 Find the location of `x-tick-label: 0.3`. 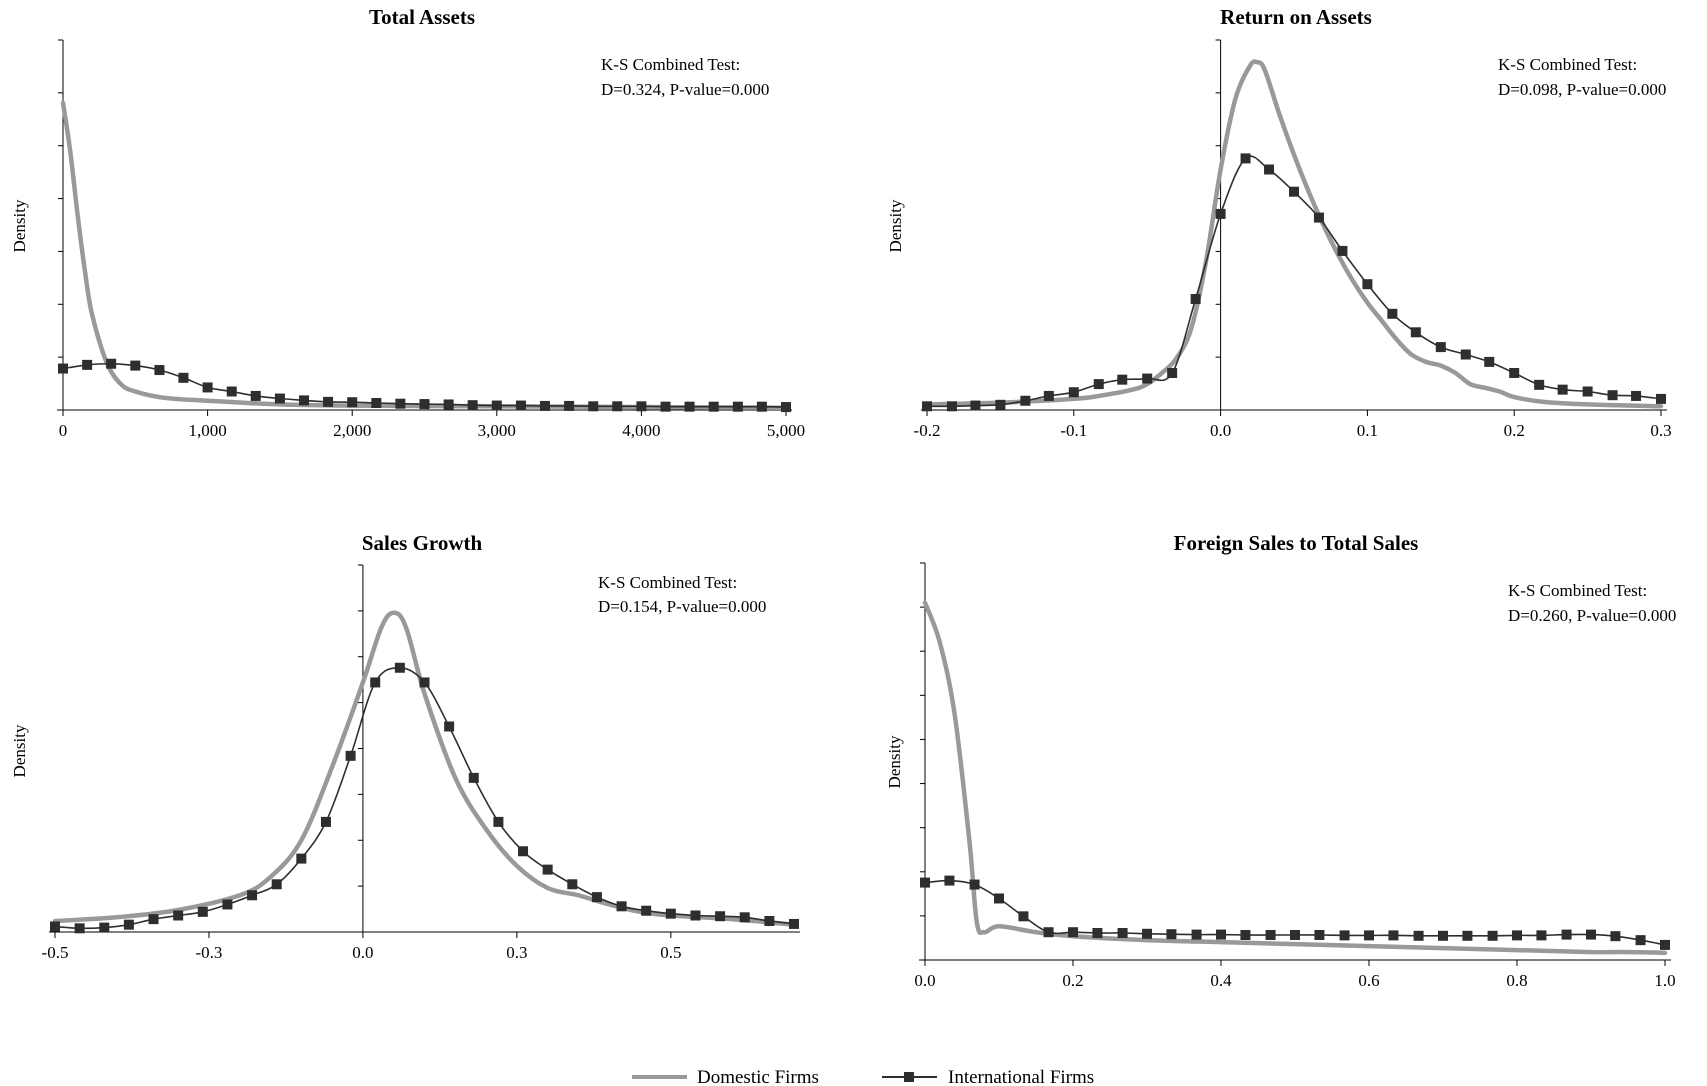

x-tick-label: 0.3 is located at coordinates (516, 952).